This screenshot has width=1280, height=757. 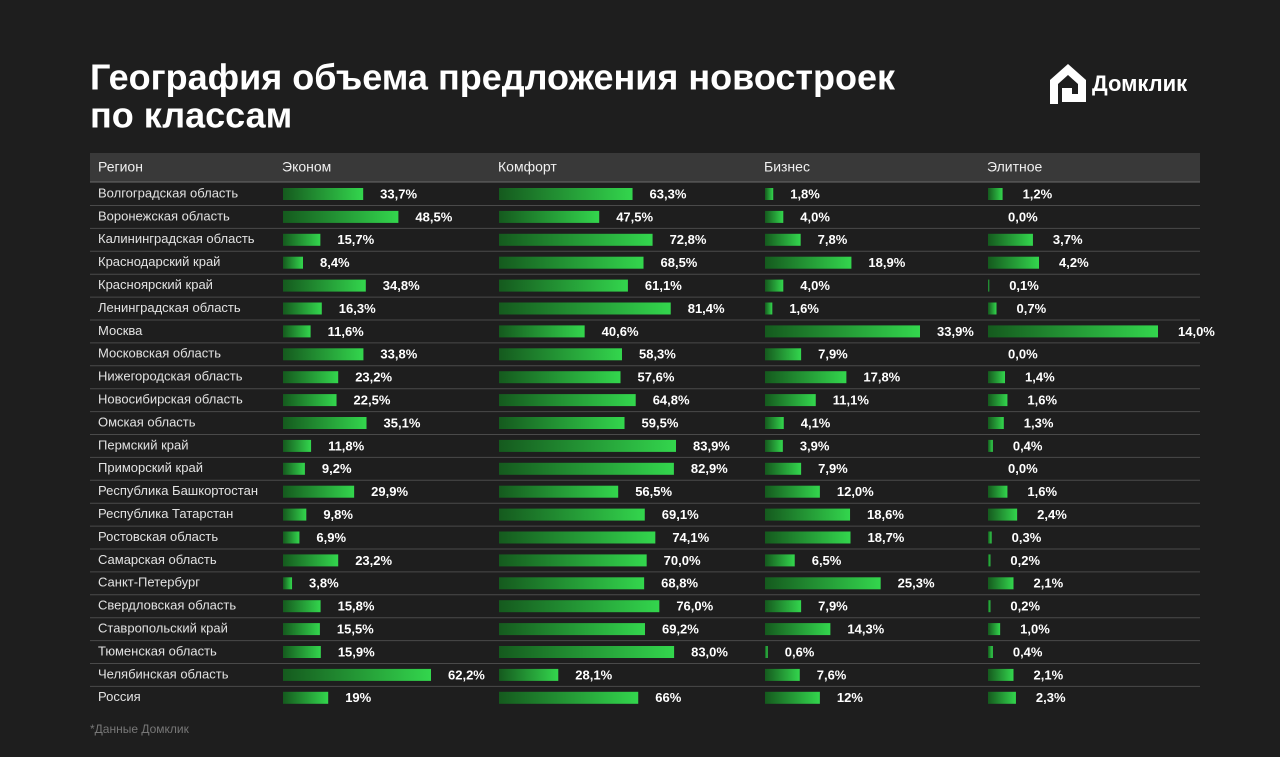 What do you see at coordinates (668, 193) in the screenshot?
I see `value-label: 63,3%` at bounding box center [668, 193].